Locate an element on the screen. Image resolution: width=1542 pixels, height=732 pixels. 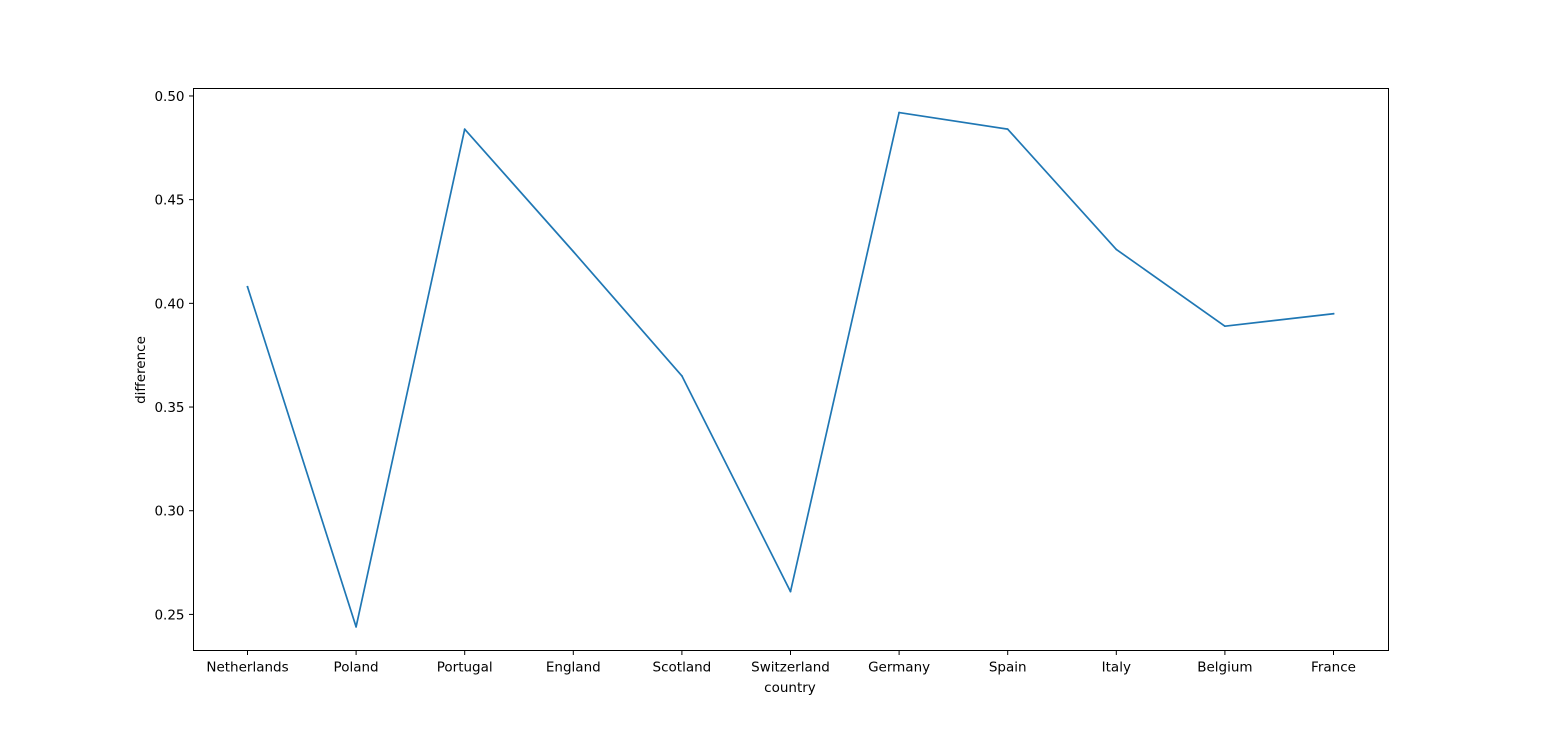
x-tick-label: England is located at coordinates (573, 668).